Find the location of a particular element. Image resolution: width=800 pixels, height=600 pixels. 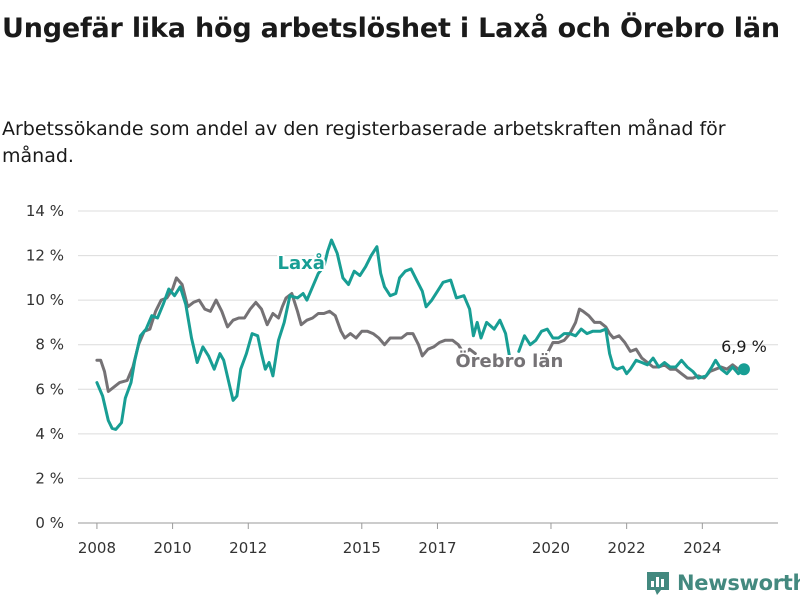

newsworthy-logo: Newsworthy is located at coordinates (722, 583).